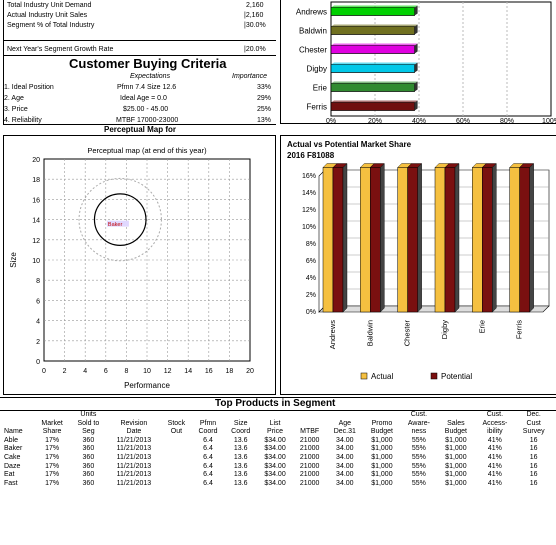  I want to click on column-header: Survey, so click(533, 432).